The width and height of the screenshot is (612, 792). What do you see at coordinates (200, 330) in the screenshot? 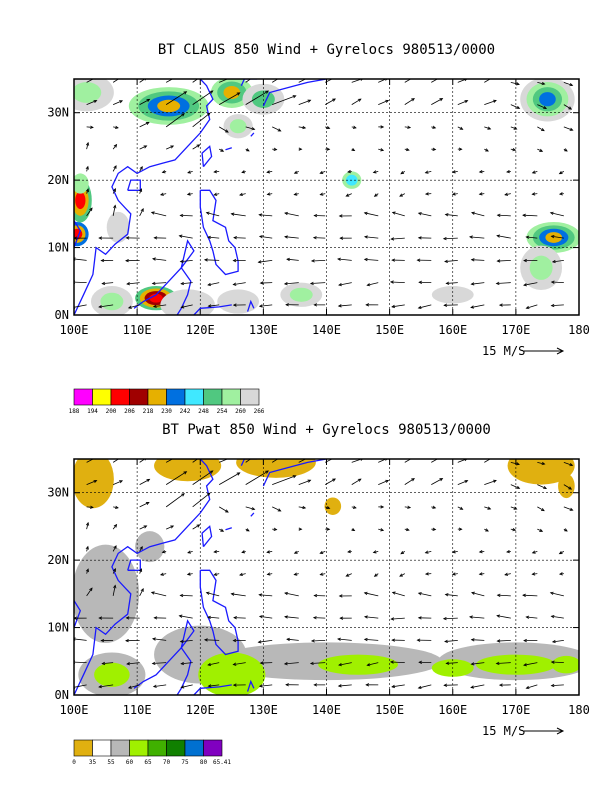
I see `x-tick-label: 120E` at bounding box center [200, 330].